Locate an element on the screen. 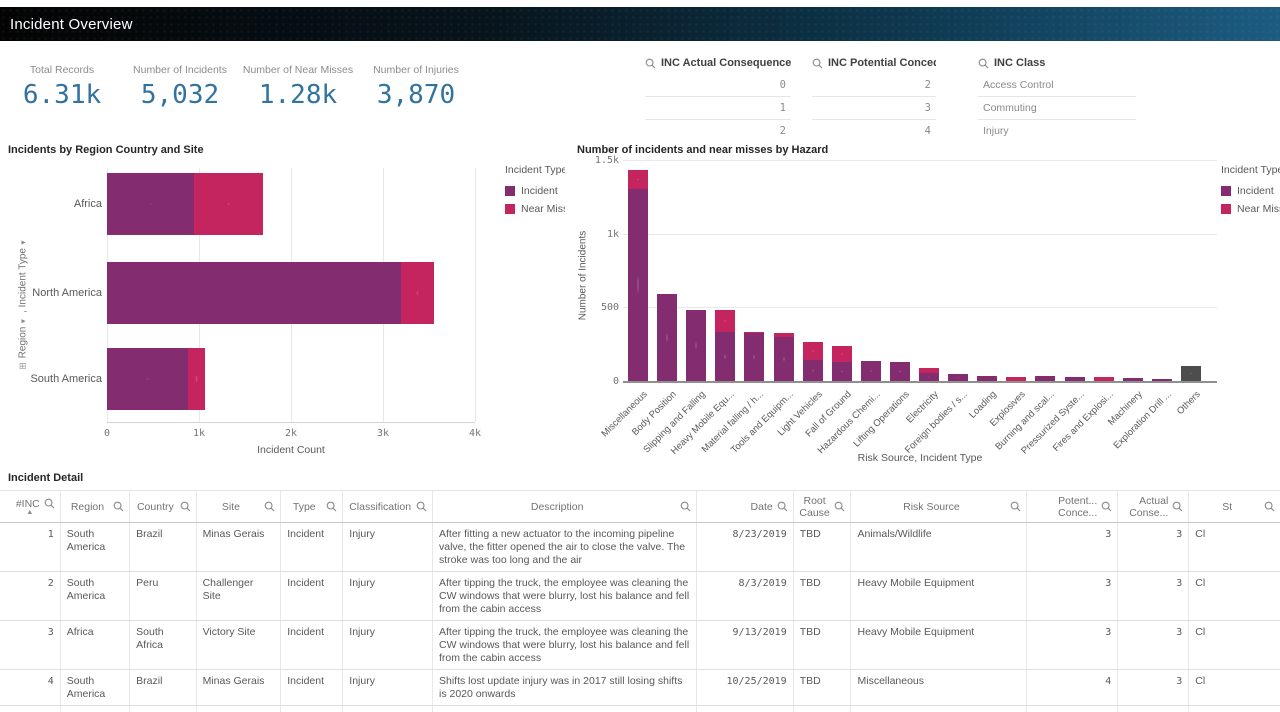  cell: 8/3/2019 is located at coordinates (745, 596).